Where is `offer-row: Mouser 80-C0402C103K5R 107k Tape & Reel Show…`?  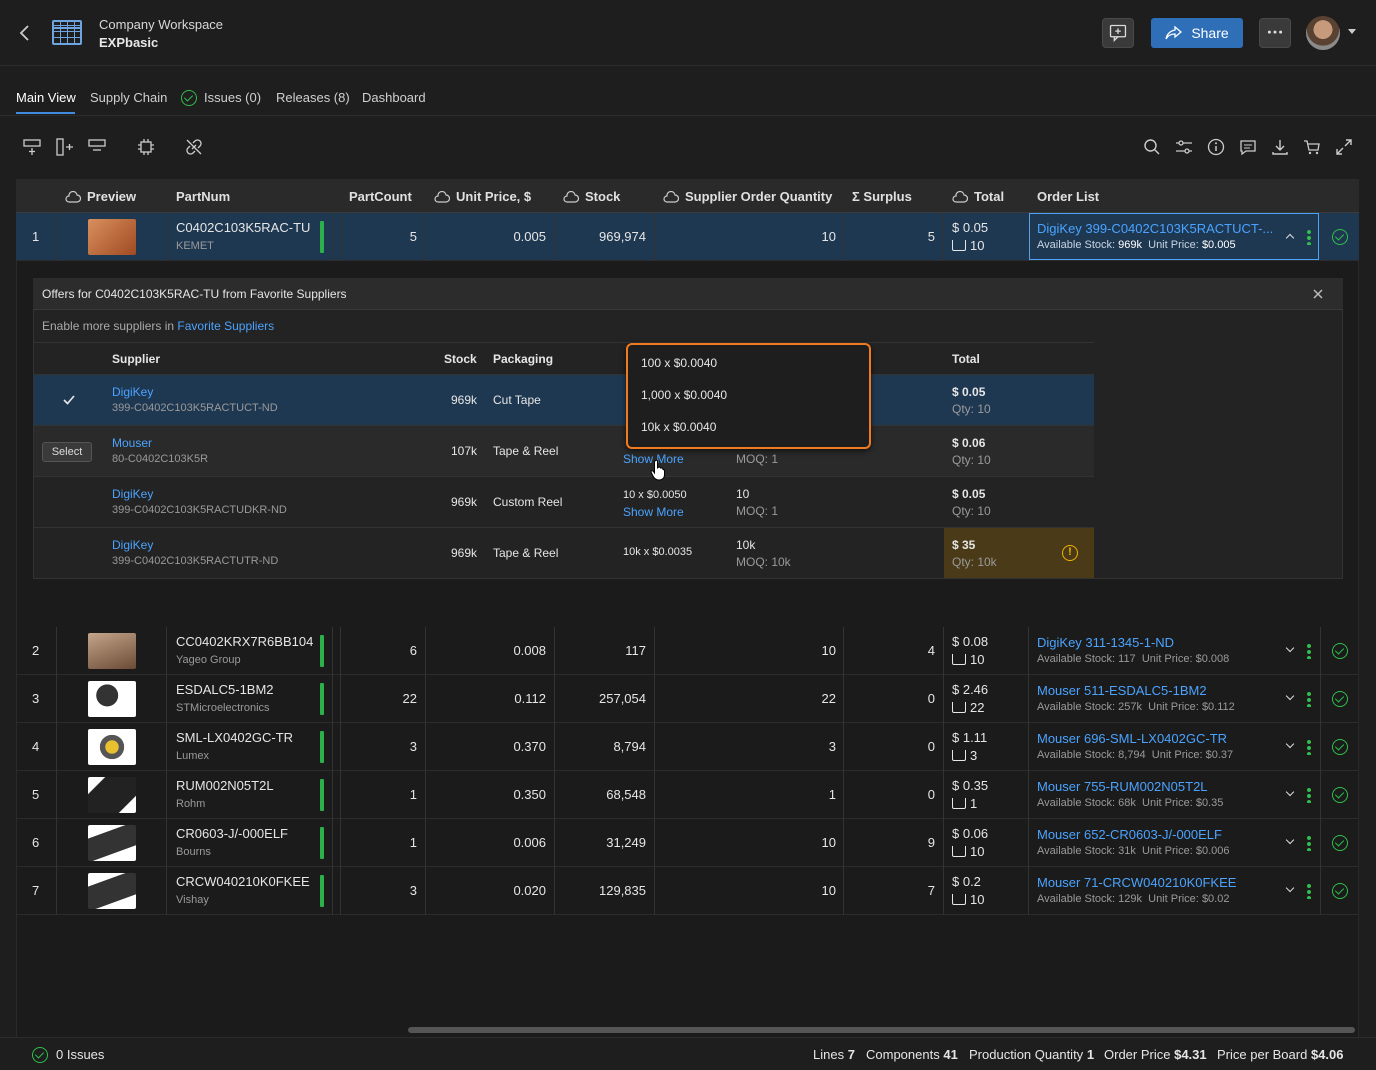 offer-row: Mouser 80-C0402C103K5R 107k Tape & Reel Show… is located at coordinates (564, 451).